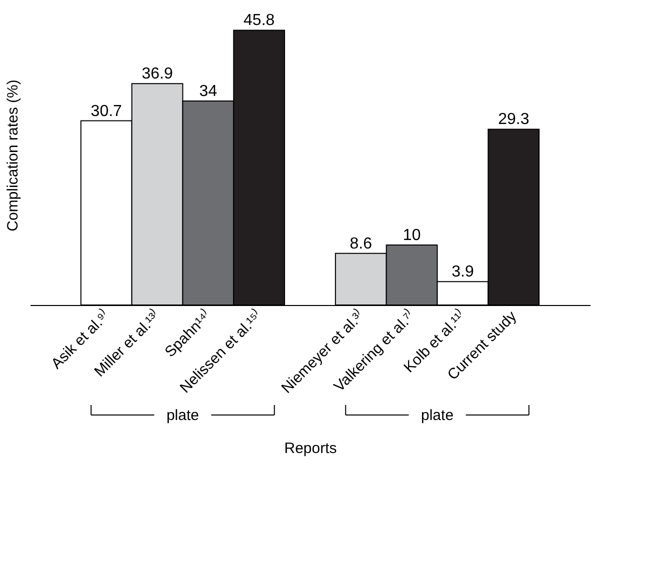  I want to click on y-axis-title: Complication rates (%), so click(13, 156).